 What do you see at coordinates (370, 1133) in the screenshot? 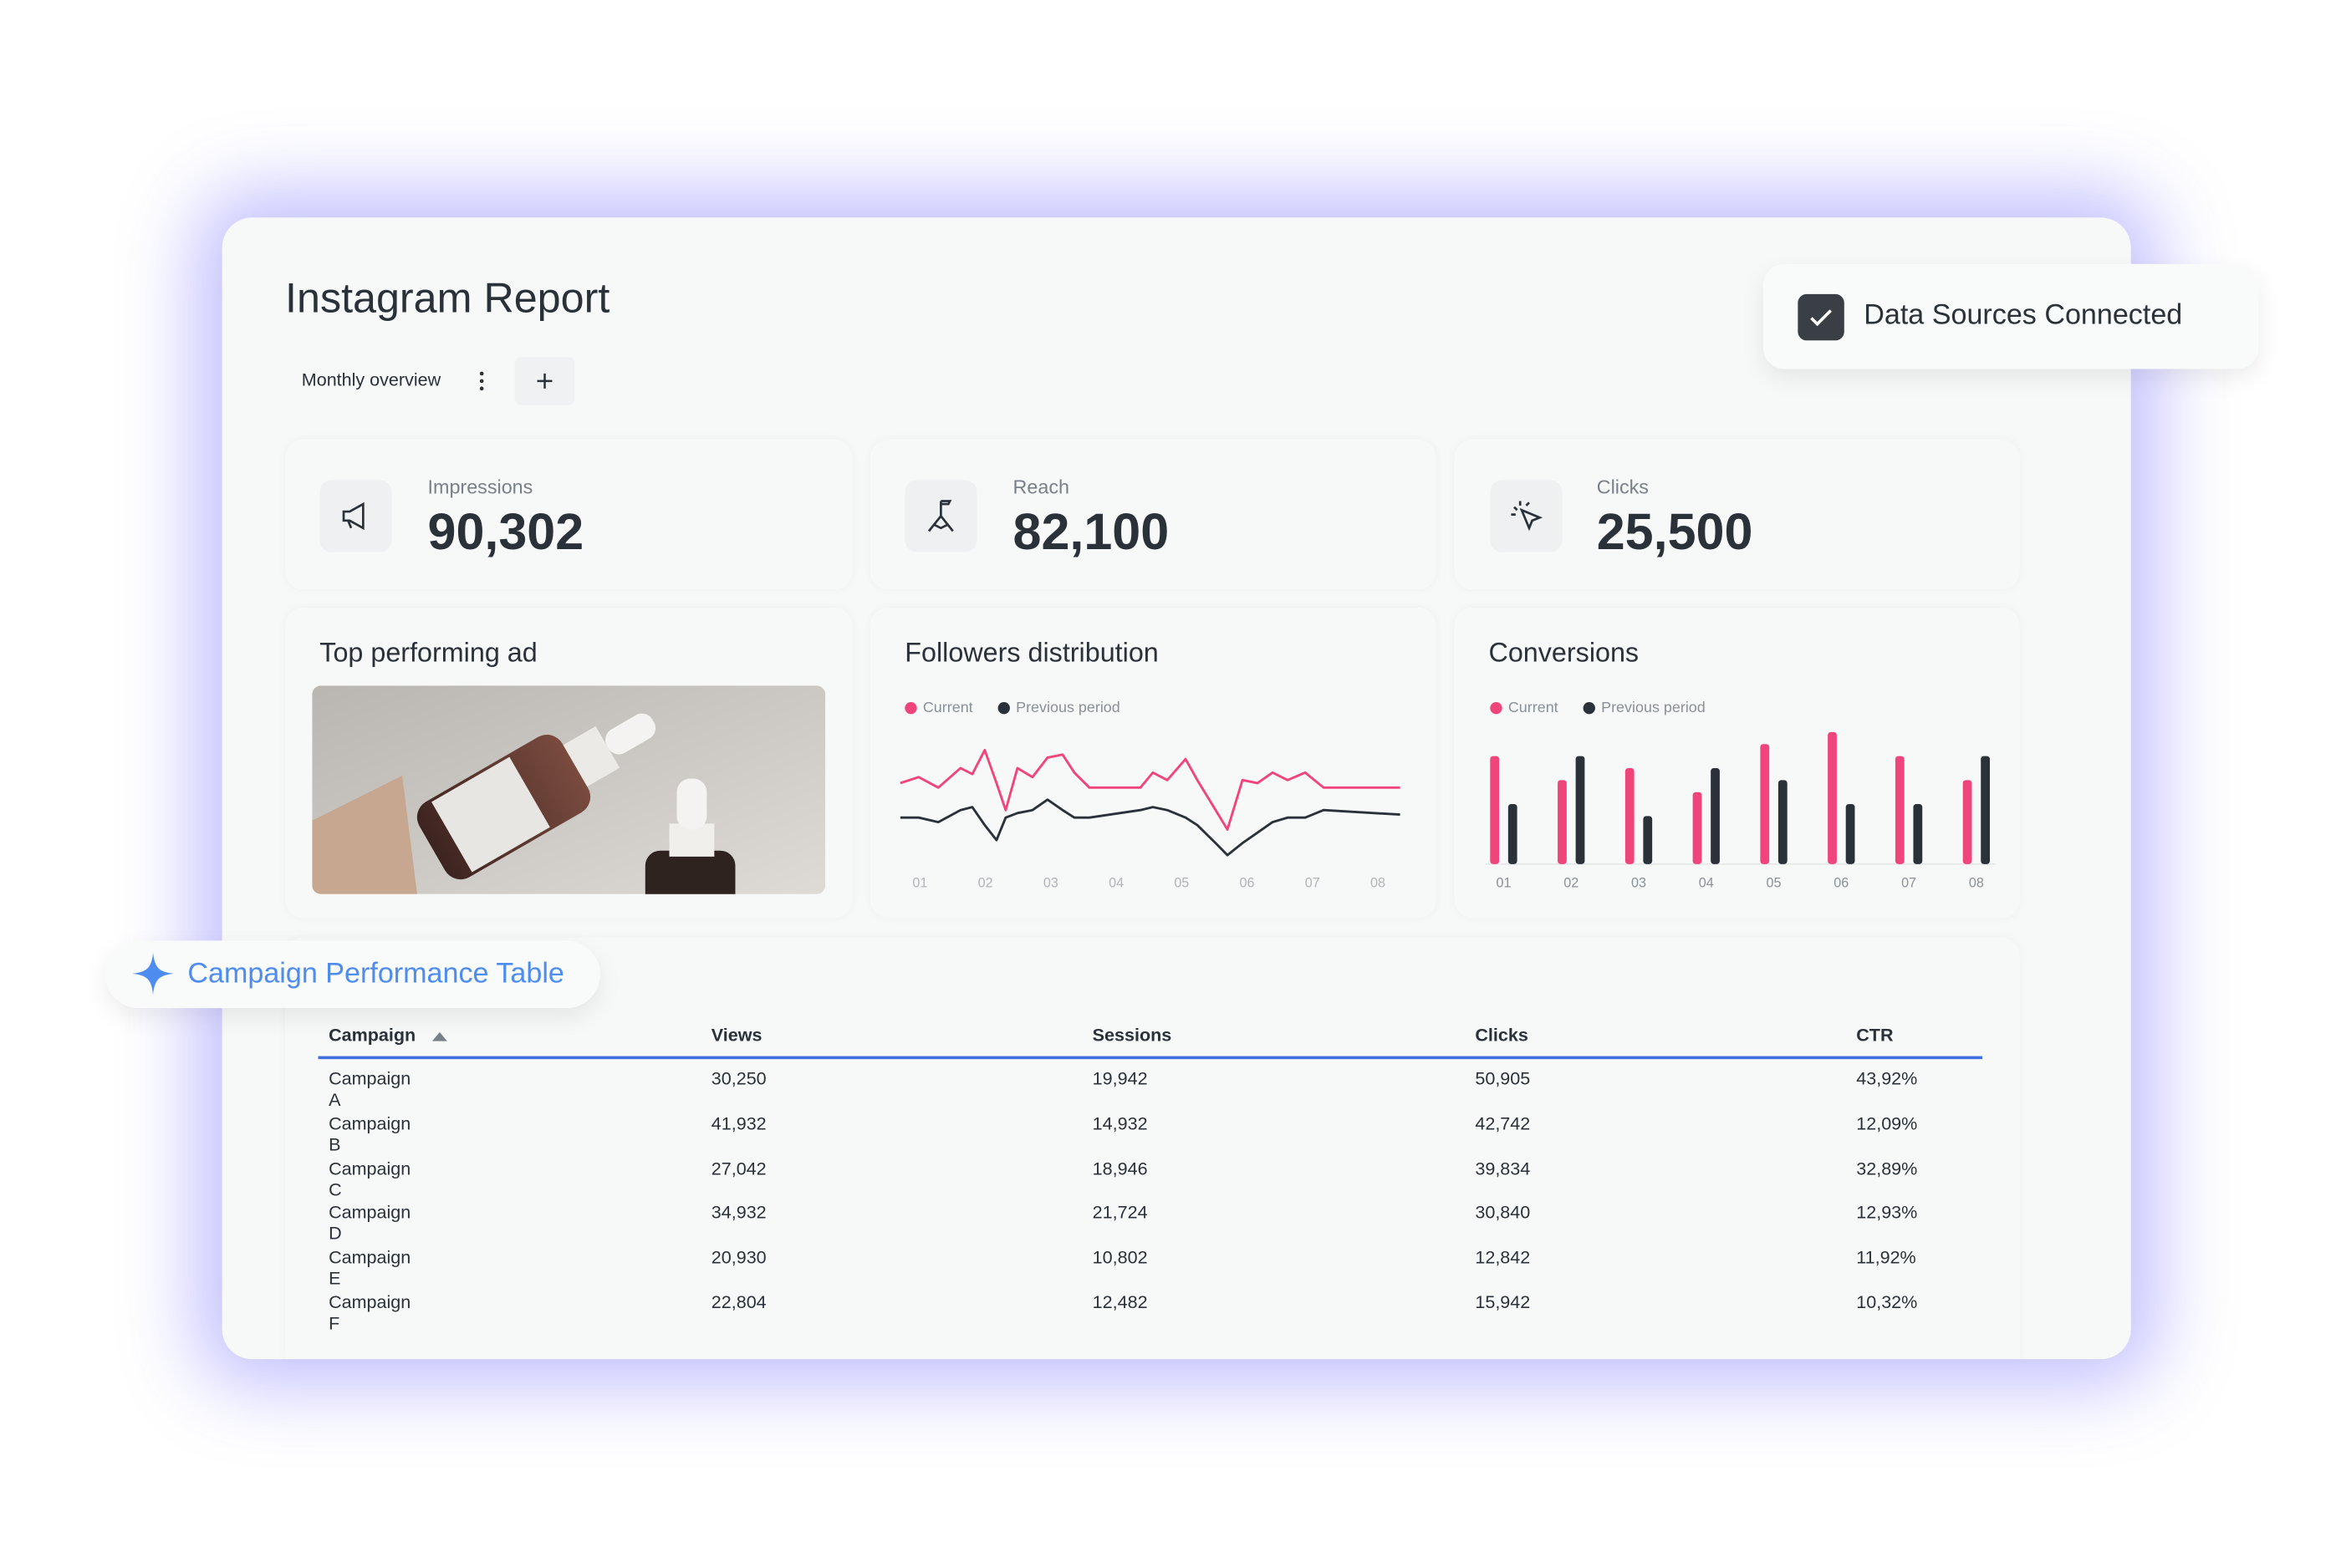
I see `table-cell: Campaign B` at bounding box center [370, 1133].